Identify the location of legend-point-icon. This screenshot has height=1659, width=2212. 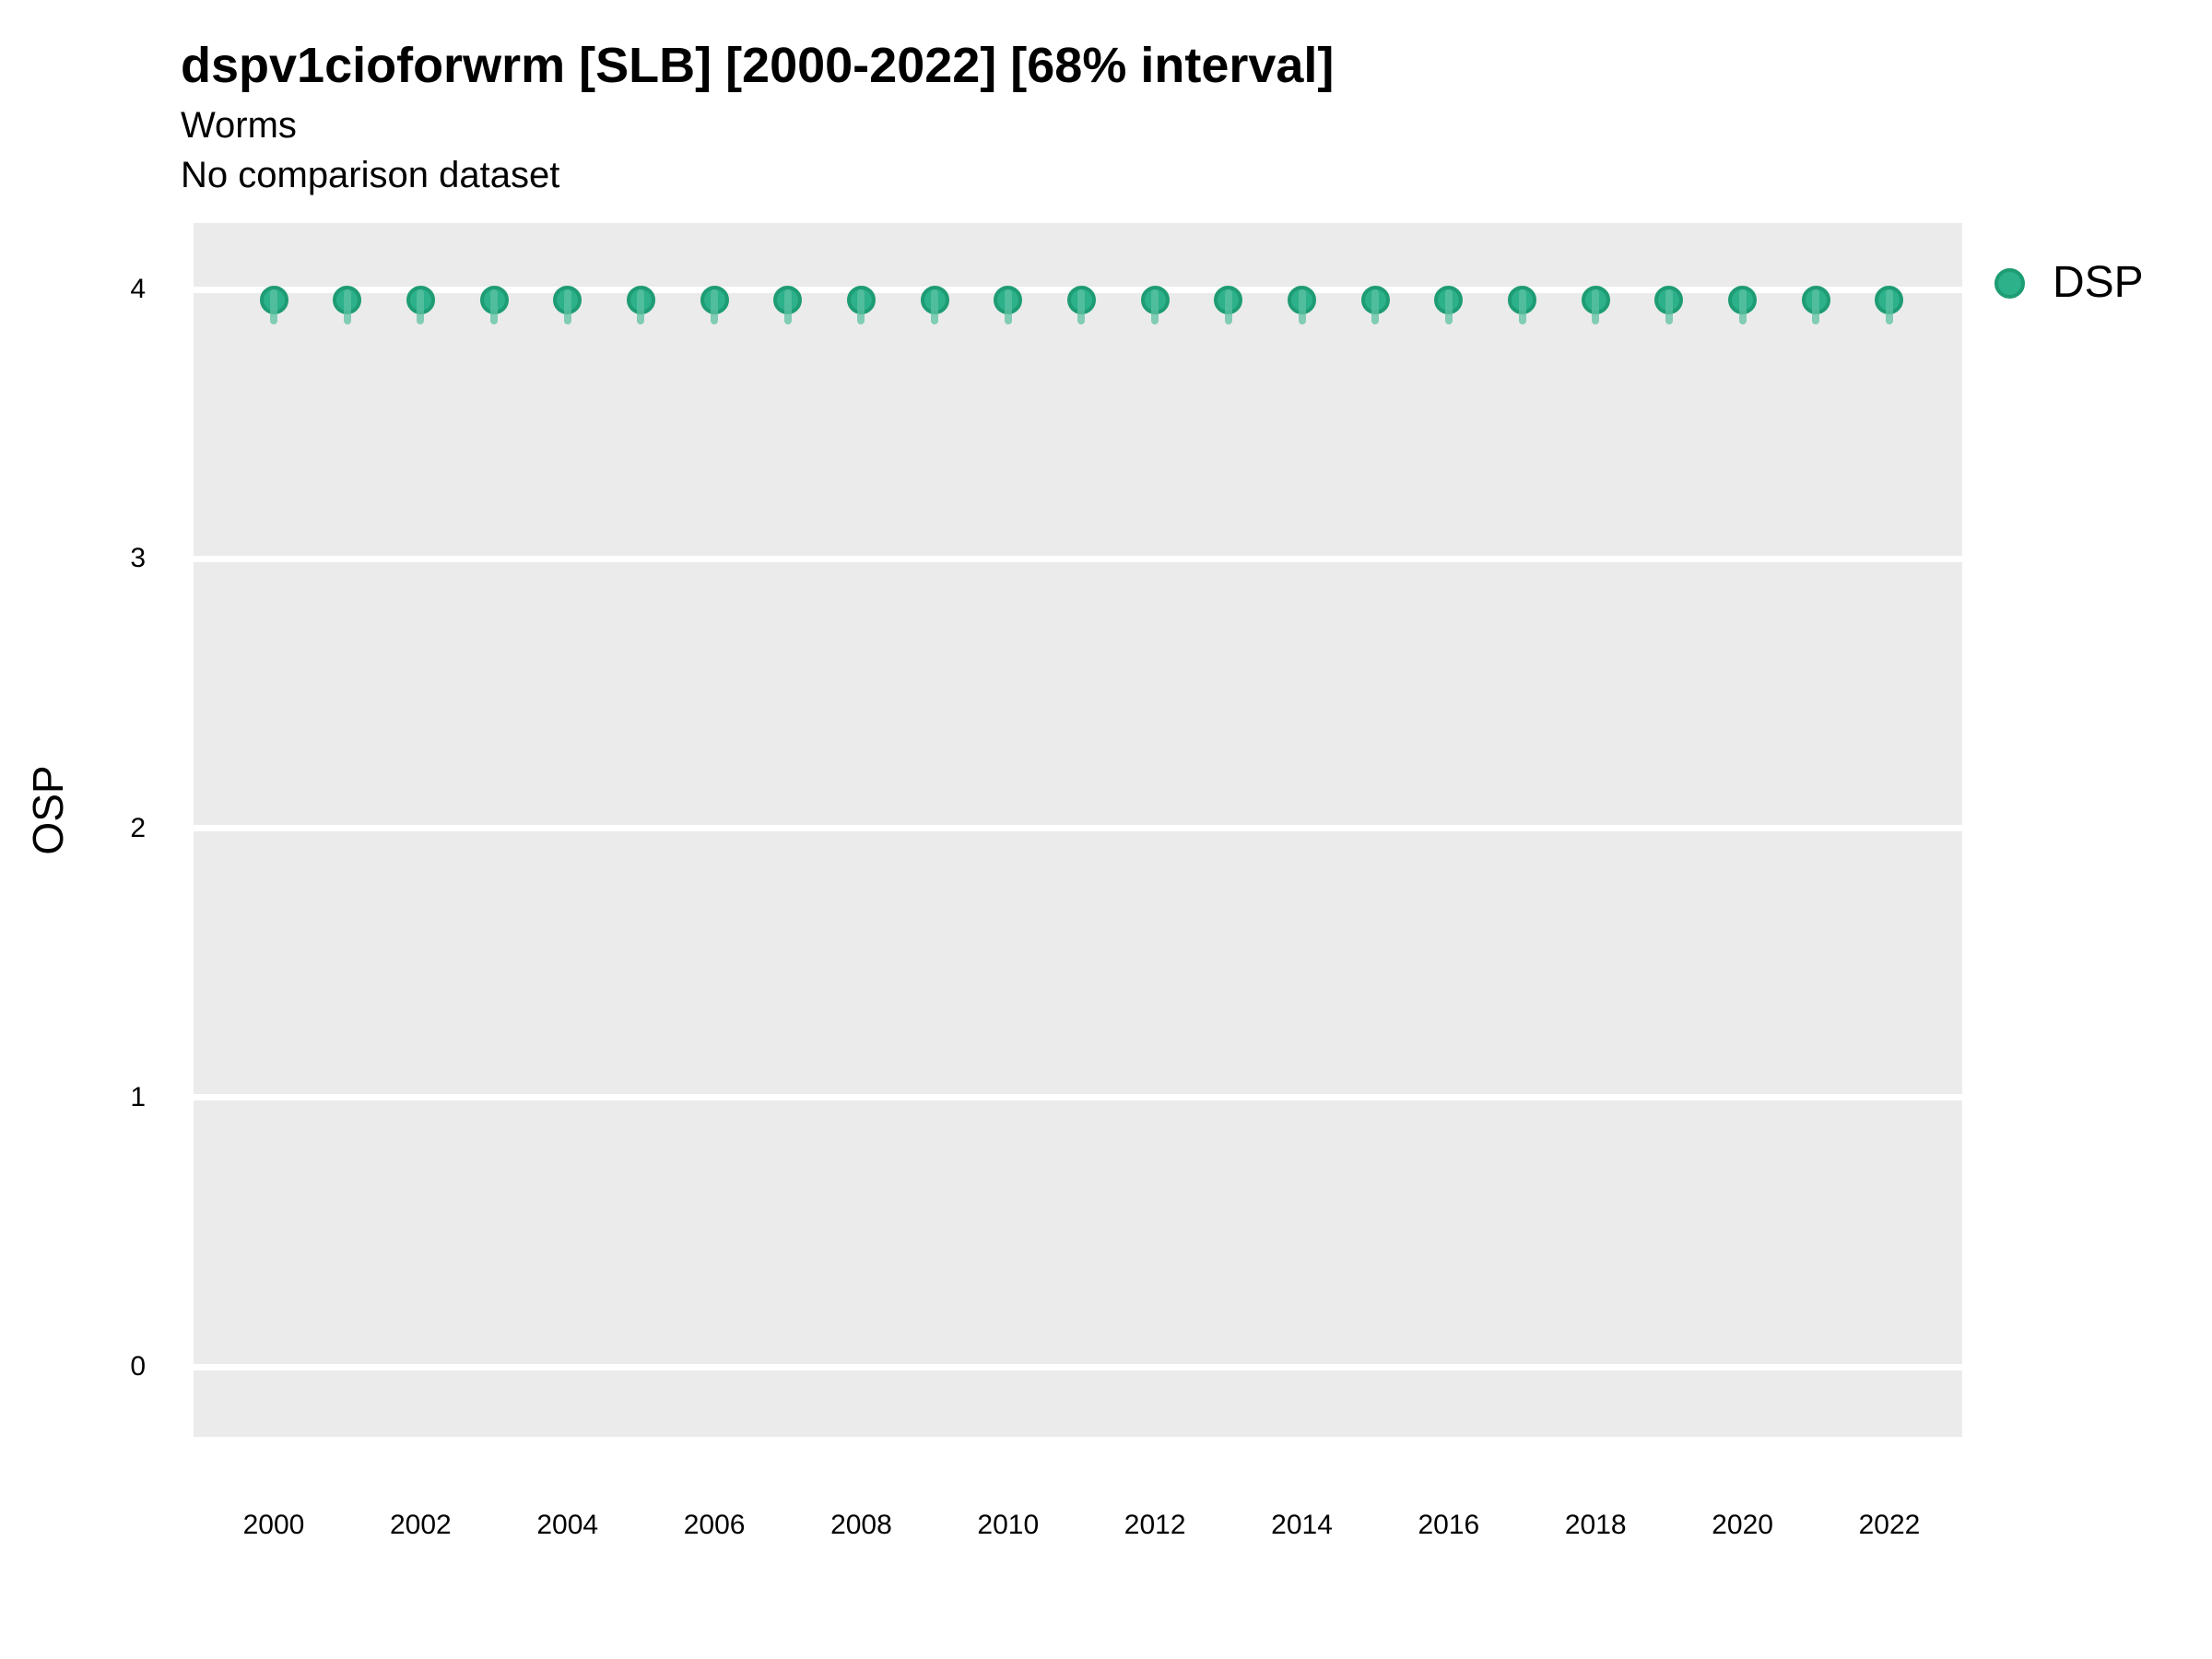
(2009, 283).